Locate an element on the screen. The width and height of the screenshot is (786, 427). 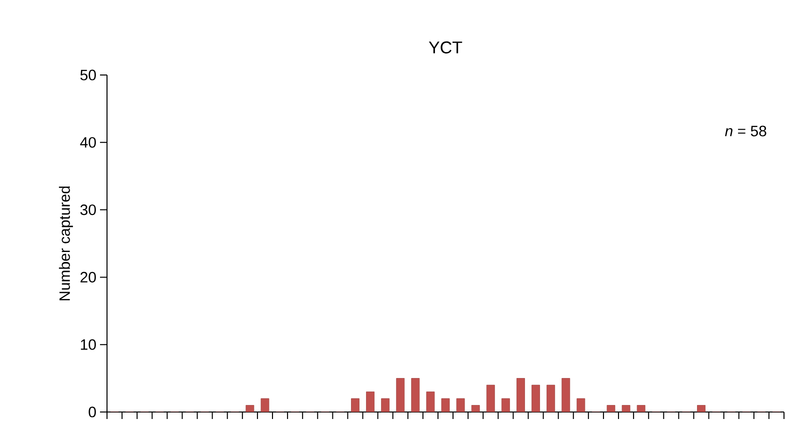
y-axis-title: Number captured is located at coordinates (65, 243).